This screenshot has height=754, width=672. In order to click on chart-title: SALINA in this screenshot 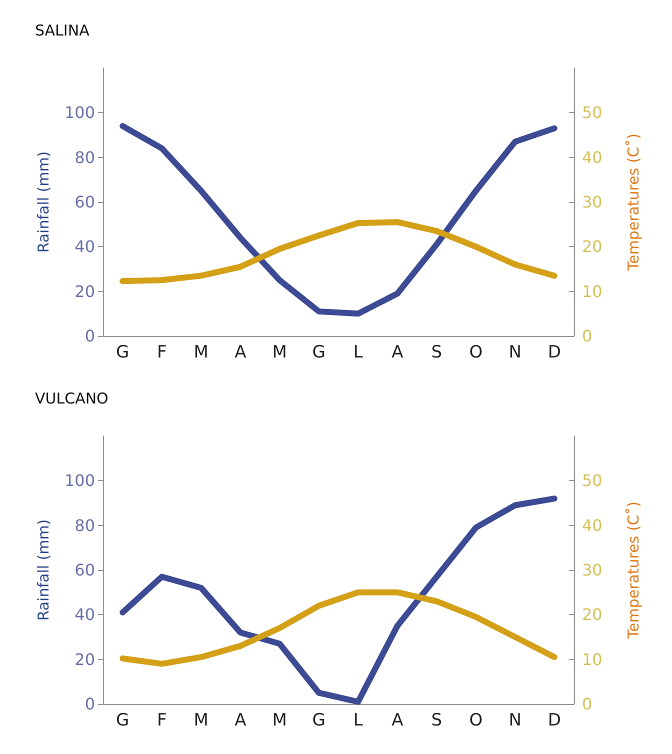, I will do `click(62, 31)`.